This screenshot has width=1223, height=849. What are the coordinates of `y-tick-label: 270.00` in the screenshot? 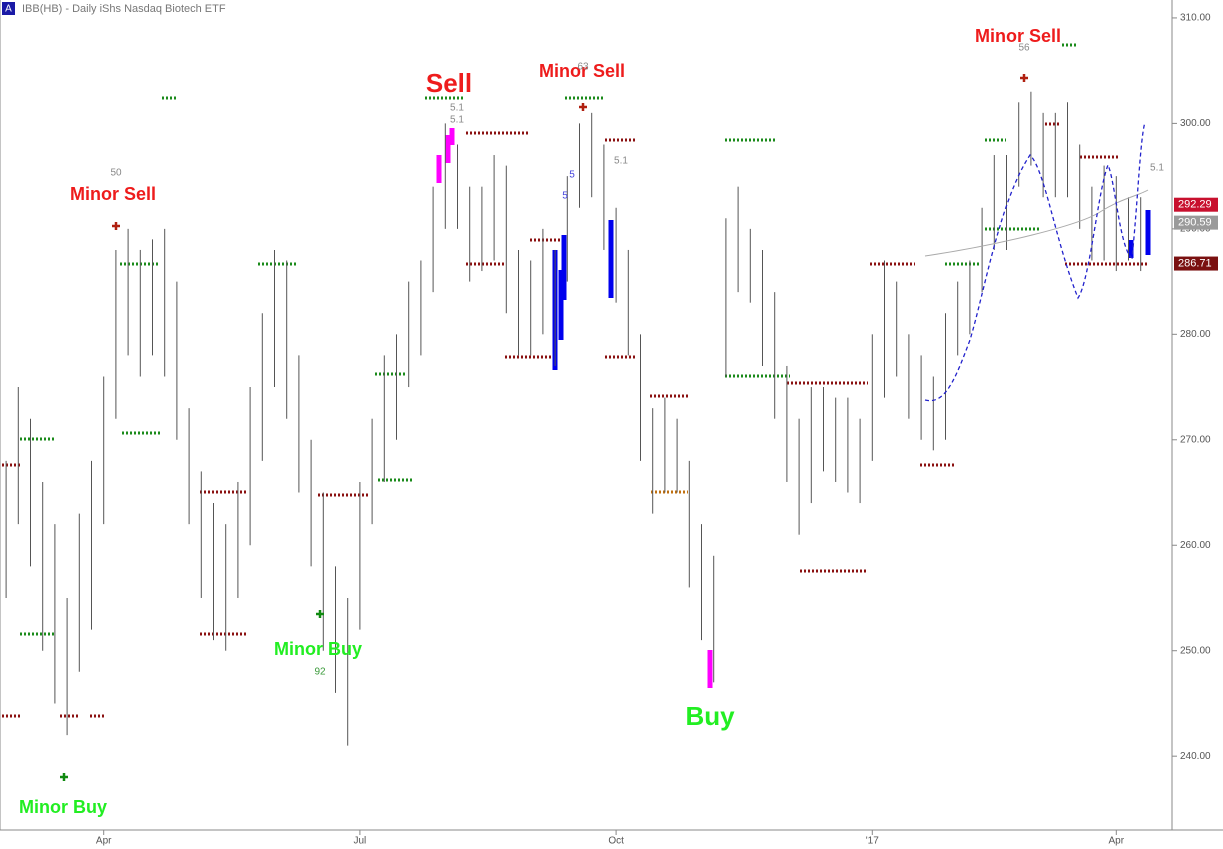 It's located at (1195, 439).